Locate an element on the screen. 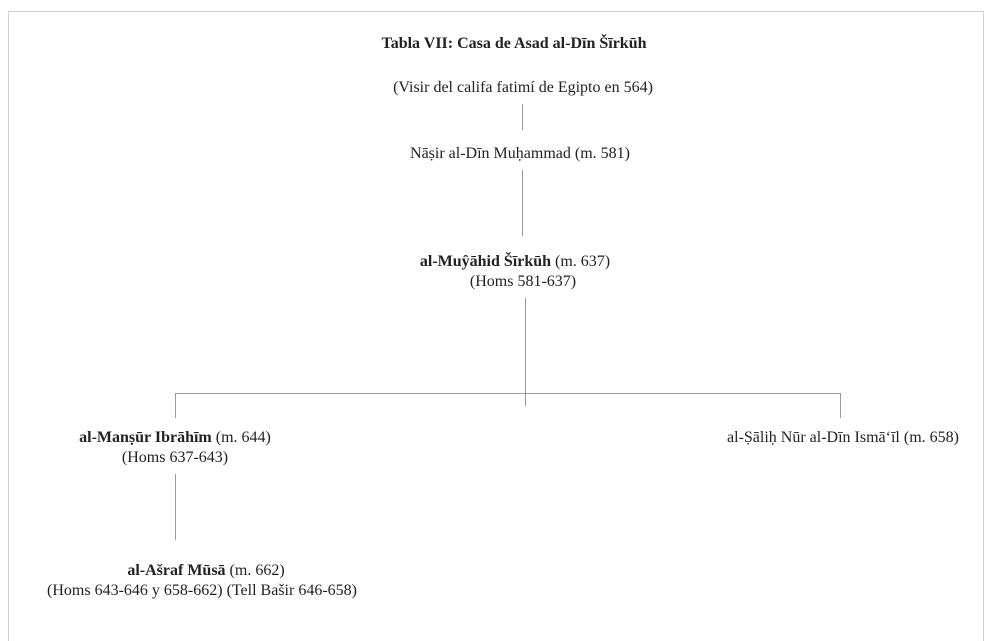 This screenshot has width=993, height=641. node-mansur: al-Manṣūr Ibrāhīm (m. 644) is located at coordinates (175, 438).